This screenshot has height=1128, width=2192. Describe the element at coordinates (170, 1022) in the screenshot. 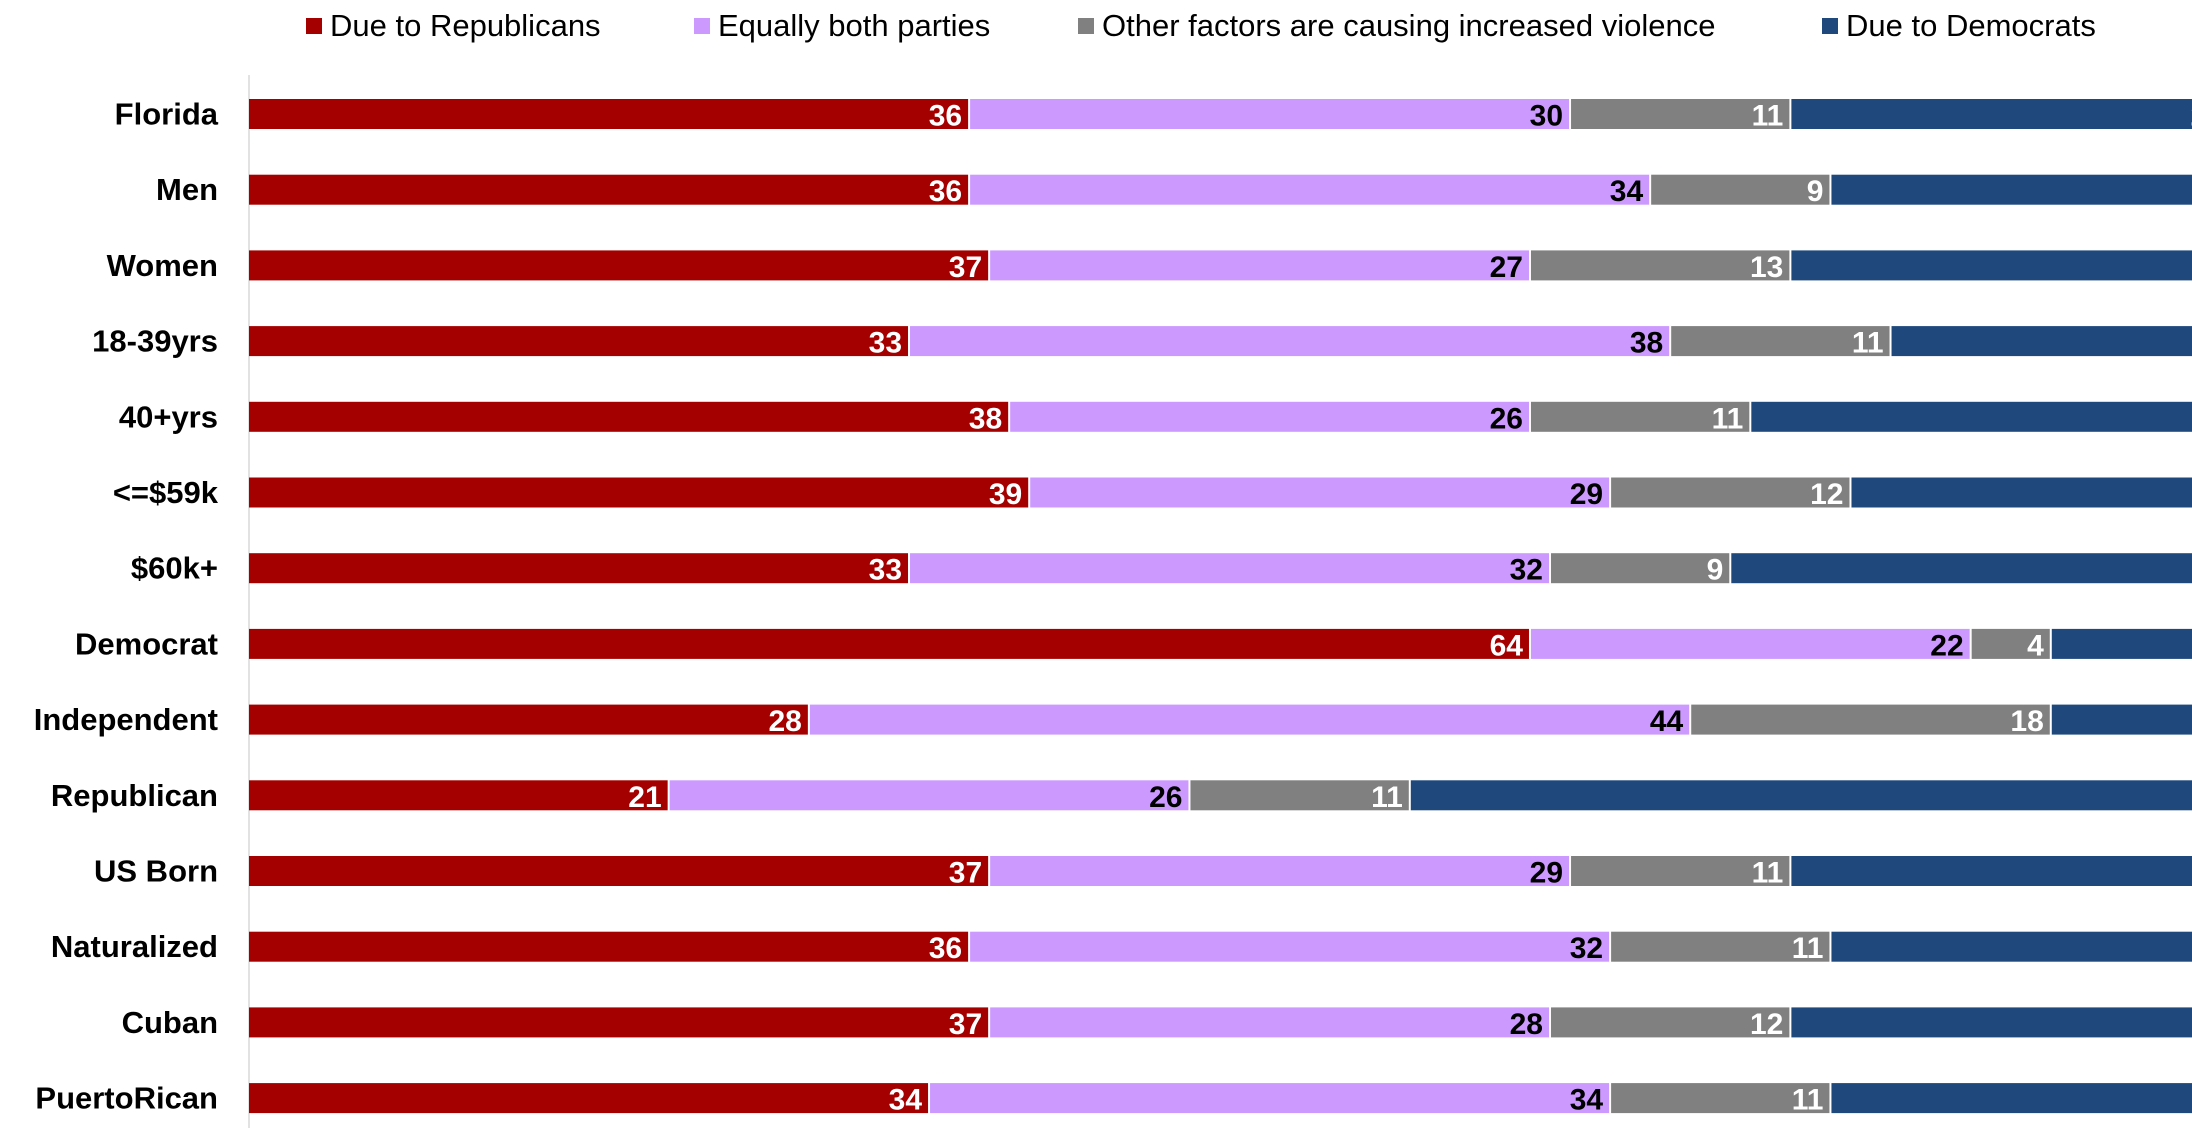

I see `category-label: Cuban` at that location.